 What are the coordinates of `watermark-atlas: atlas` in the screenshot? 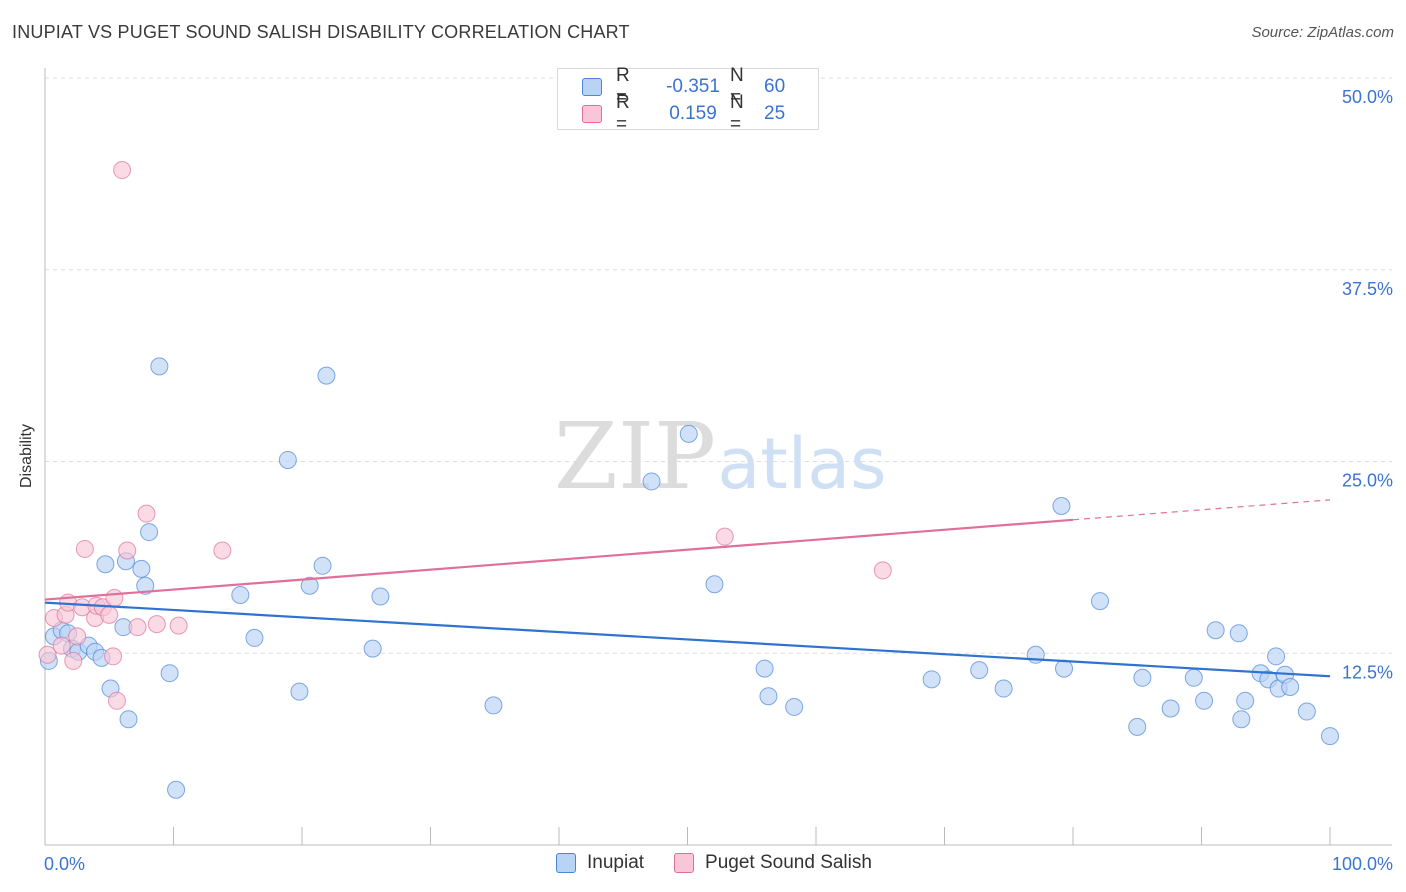 It's located at (801, 464).